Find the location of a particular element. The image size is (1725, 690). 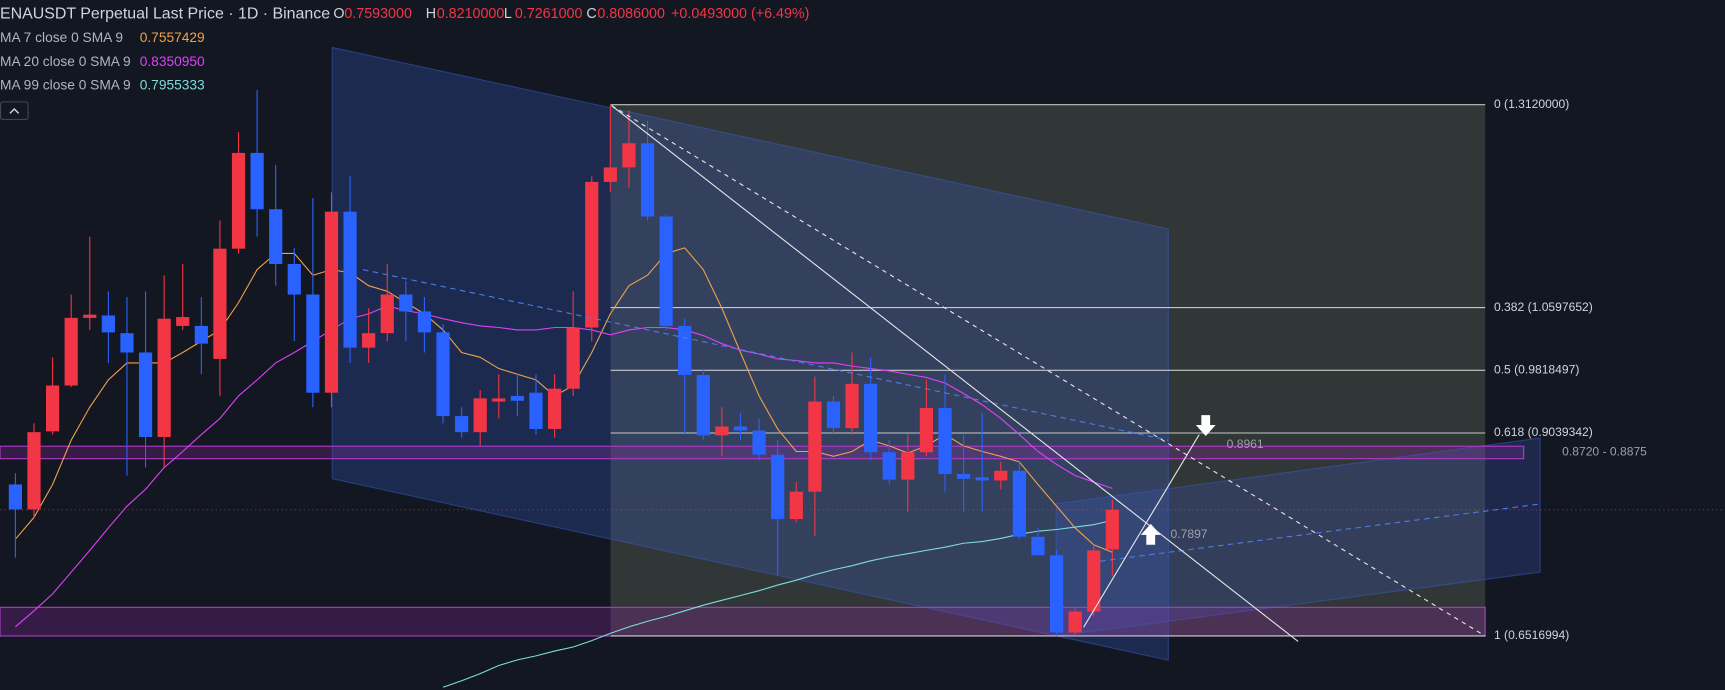

legend-name: MA 20 close 0 SMA 9 is located at coordinates (65, 61).